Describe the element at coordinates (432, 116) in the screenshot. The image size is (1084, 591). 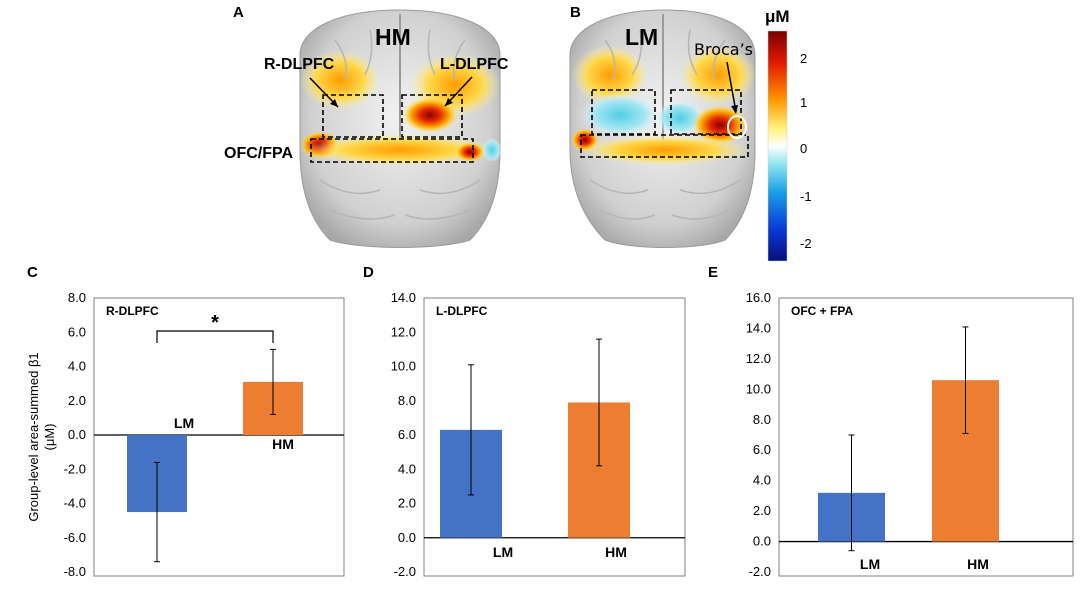
I see `roi-box-l-dlpfc` at that location.